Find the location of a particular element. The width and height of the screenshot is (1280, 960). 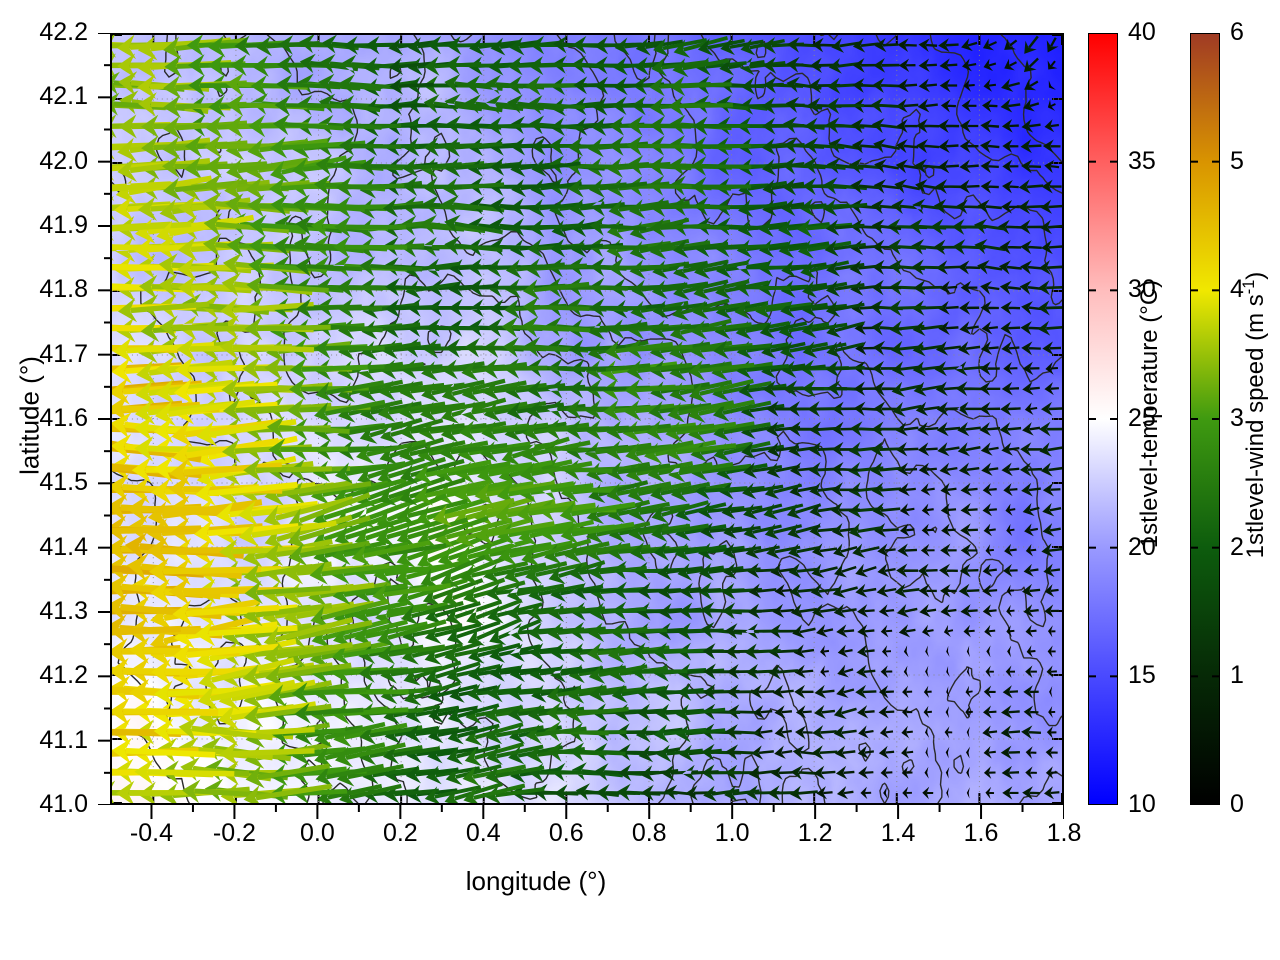

temperature-colorbar-tick-label: 40 is located at coordinates (1142, 32).